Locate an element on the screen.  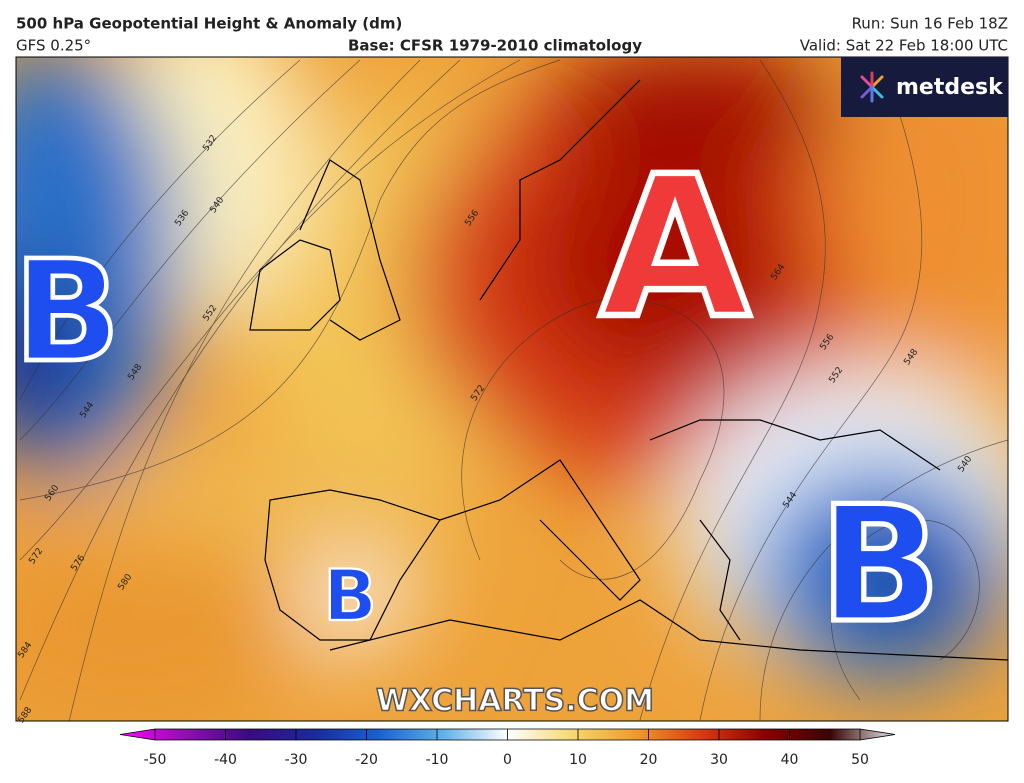
colorbar-tick-label: -20 is located at coordinates (366, 760).